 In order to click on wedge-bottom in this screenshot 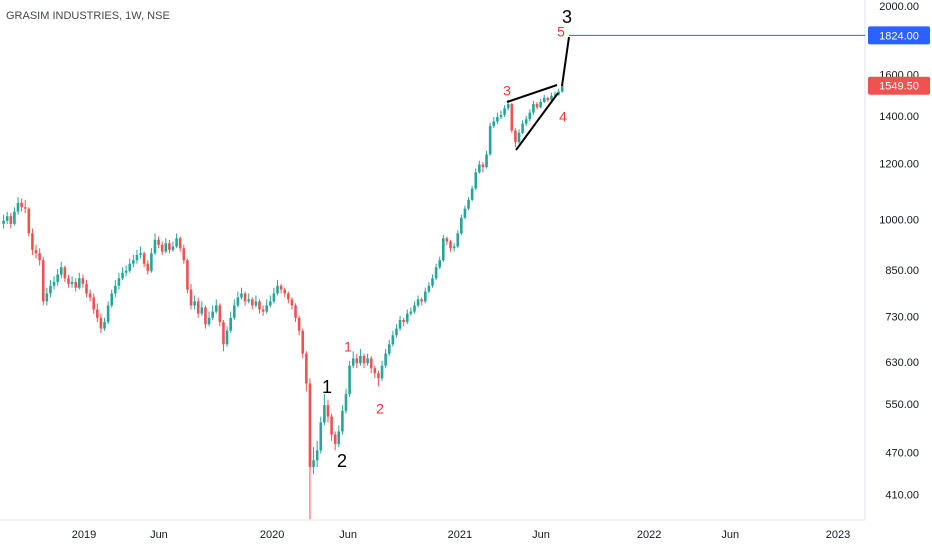, I will do `click(537, 121)`.